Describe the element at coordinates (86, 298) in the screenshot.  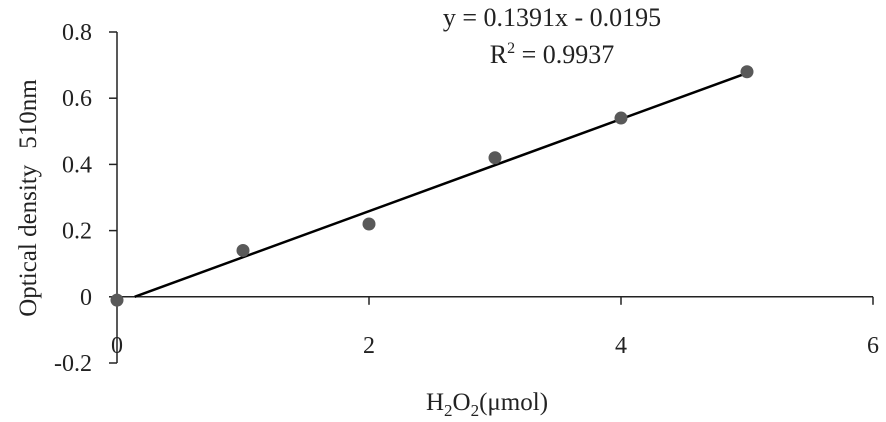
I see `y-tick-label: 0` at that location.